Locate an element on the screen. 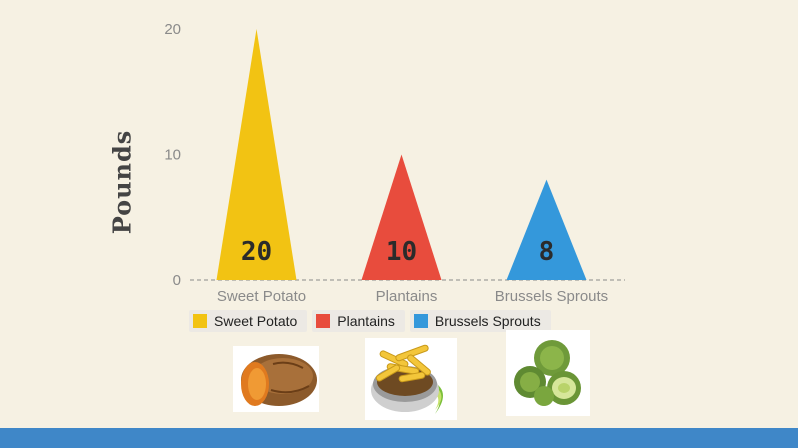 The height and width of the screenshot is (448, 798). y-tick-label-0: 0 is located at coordinates (177, 280).